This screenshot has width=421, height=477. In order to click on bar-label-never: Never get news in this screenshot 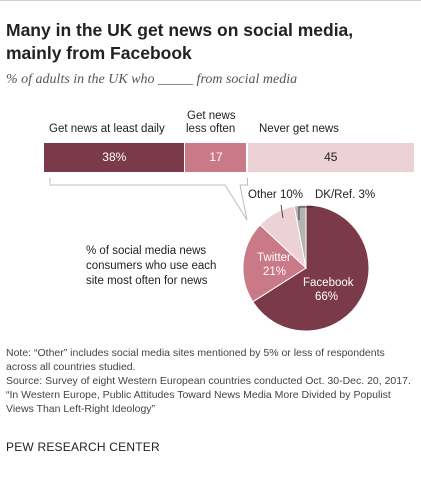, I will do `click(299, 129)`.